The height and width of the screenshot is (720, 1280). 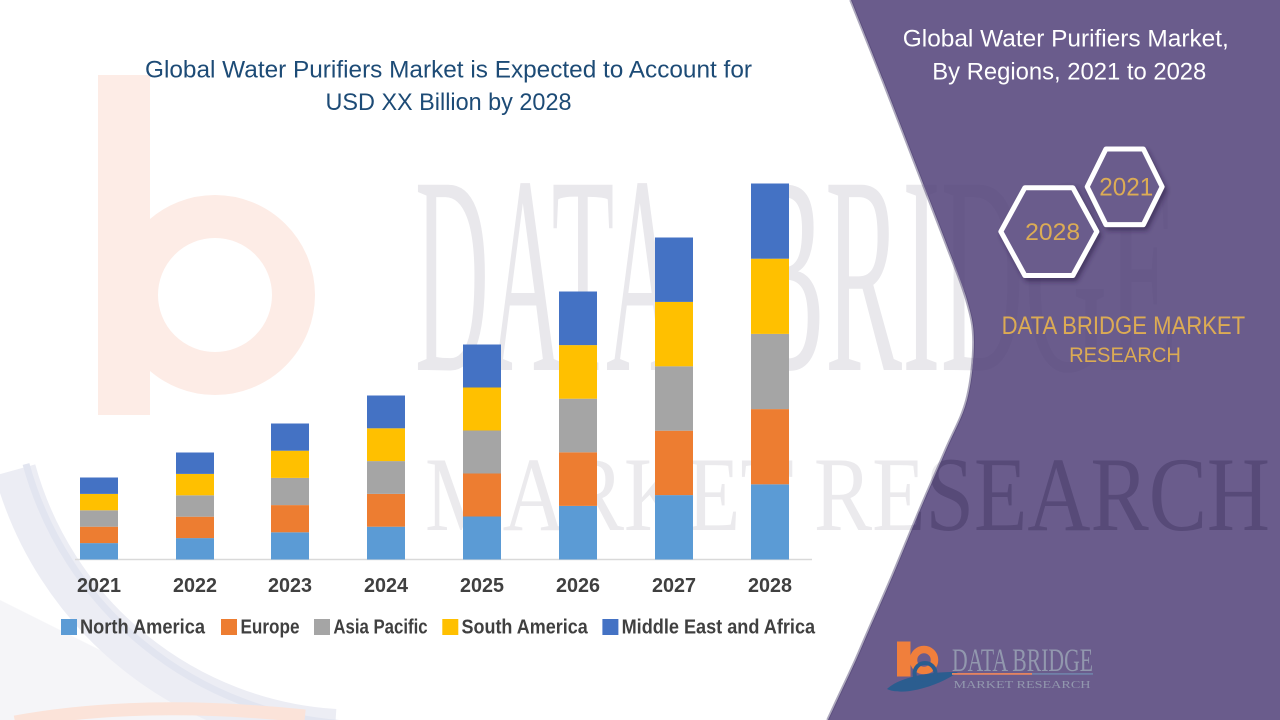 I want to click on svg-text: 2025, so click(x=482, y=586).